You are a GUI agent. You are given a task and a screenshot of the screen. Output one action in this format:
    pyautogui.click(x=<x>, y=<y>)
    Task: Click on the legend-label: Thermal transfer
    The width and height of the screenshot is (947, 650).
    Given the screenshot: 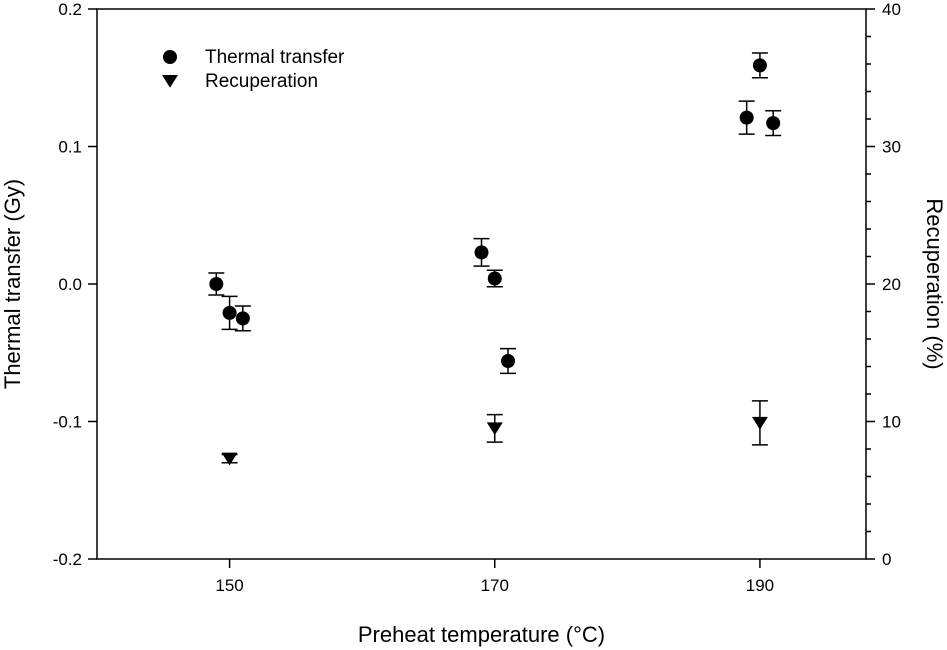 What is the action you would take?
    pyautogui.click(x=275, y=57)
    